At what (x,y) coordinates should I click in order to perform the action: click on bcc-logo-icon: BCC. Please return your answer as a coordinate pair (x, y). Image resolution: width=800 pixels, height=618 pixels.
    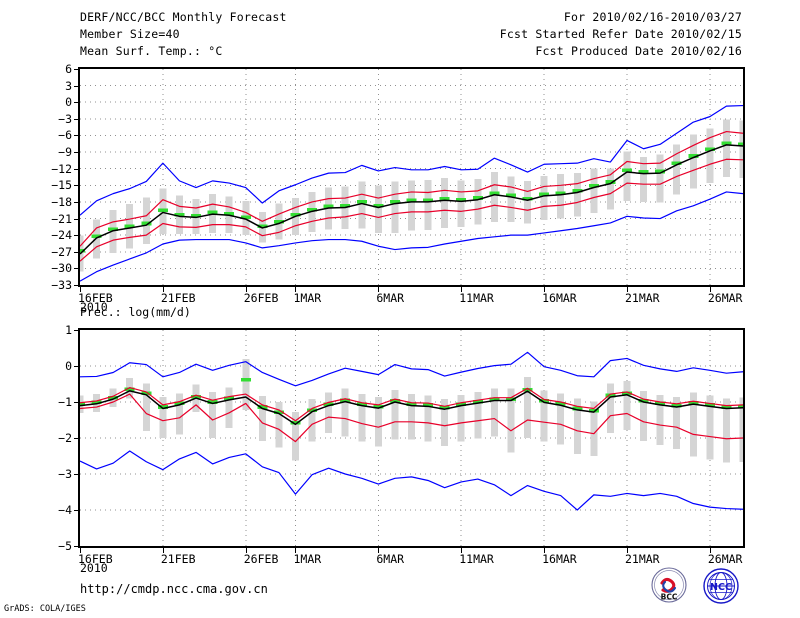
    Looking at the image, I should click on (669, 585).